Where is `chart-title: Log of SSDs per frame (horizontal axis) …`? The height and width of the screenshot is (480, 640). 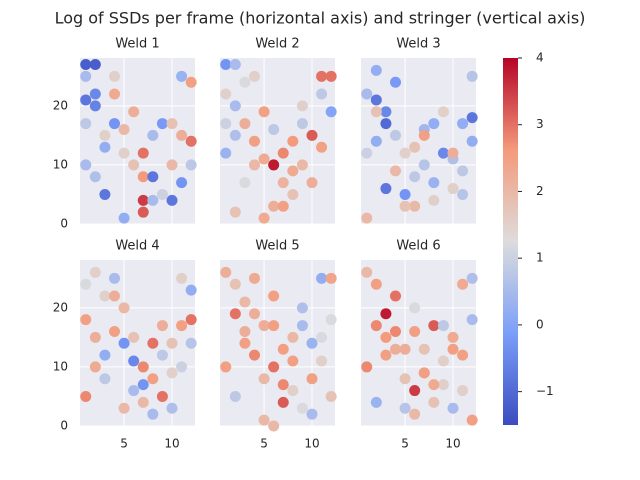
chart-title: Log of SSDs per frame (horizontal axis) … is located at coordinates (320, 18).